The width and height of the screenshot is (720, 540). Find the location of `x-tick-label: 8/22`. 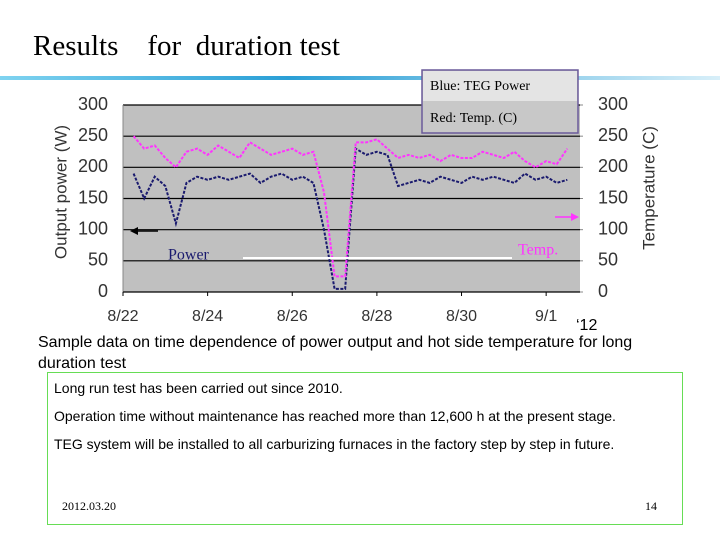

x-tick-label: 8/22 is located at coordinates (122, 316).